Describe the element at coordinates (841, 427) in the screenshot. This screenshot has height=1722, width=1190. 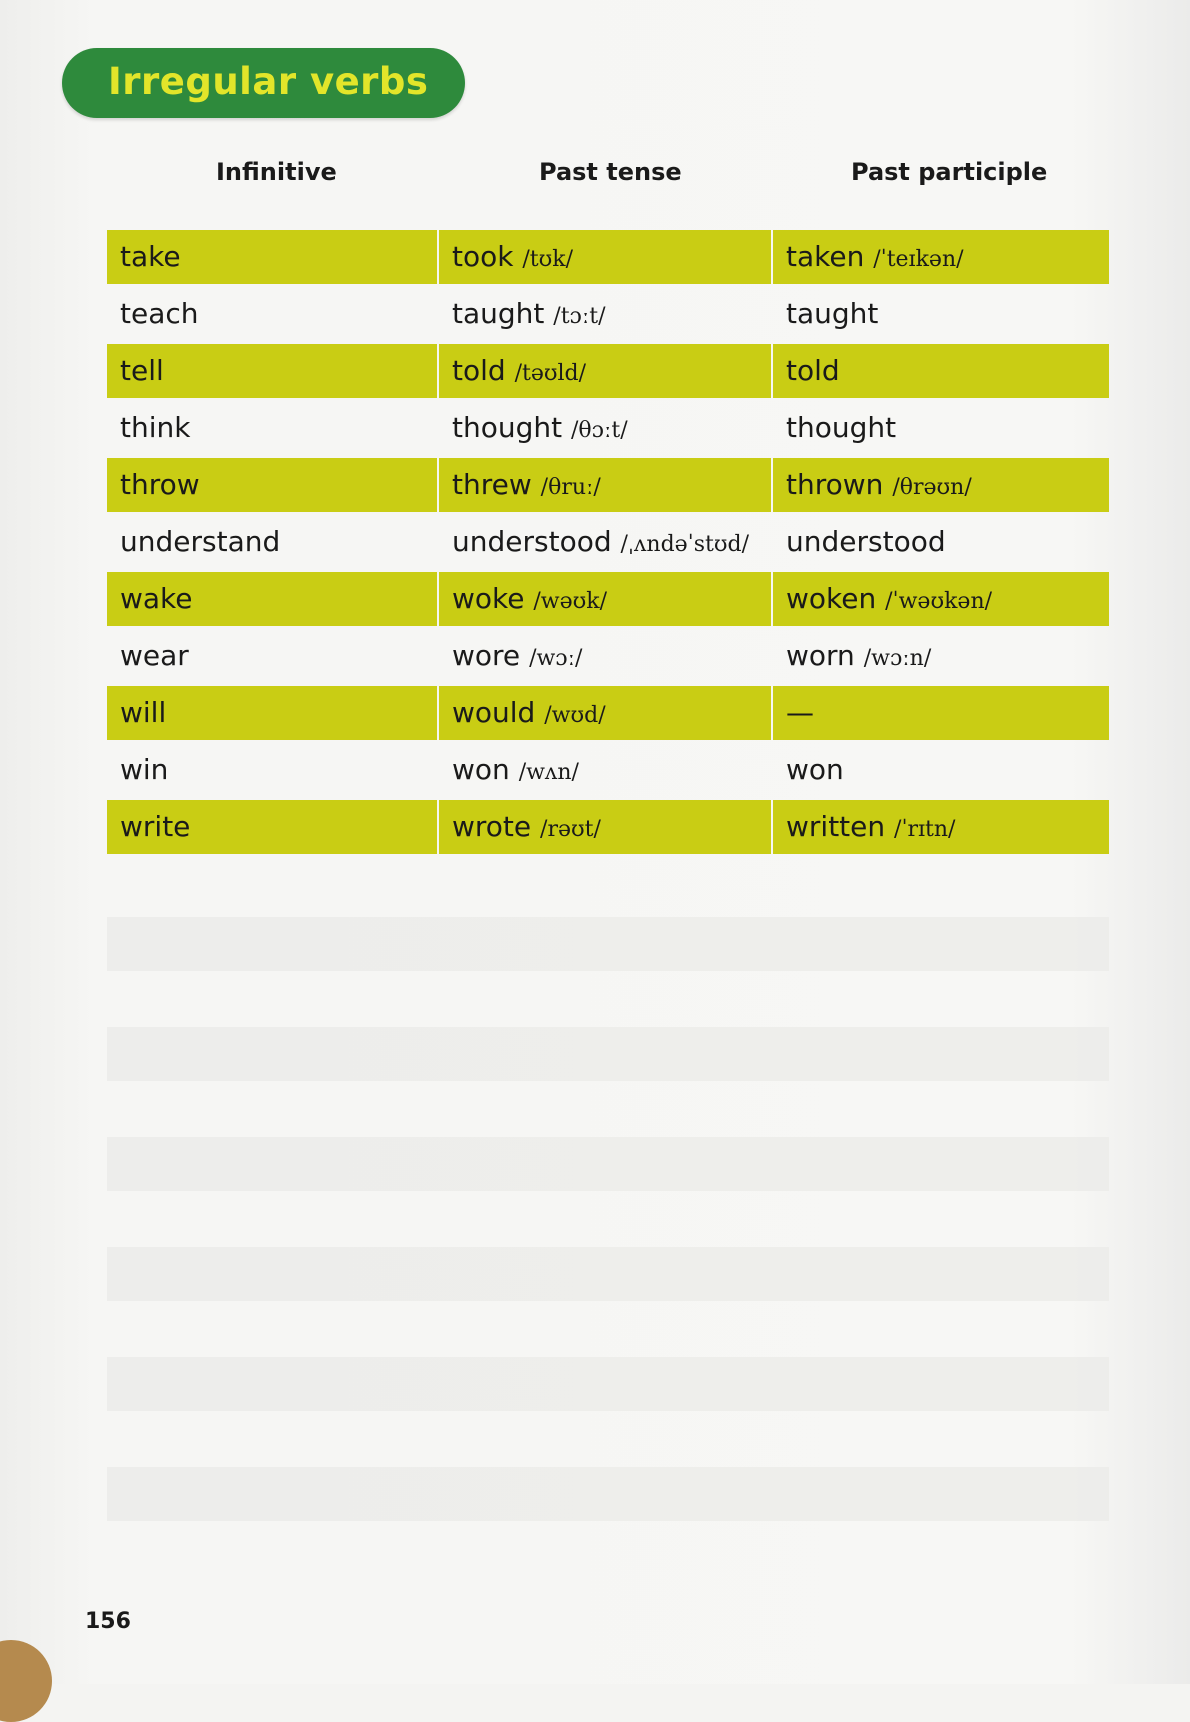
I see `past-participle-cell-word: thought` at that location.